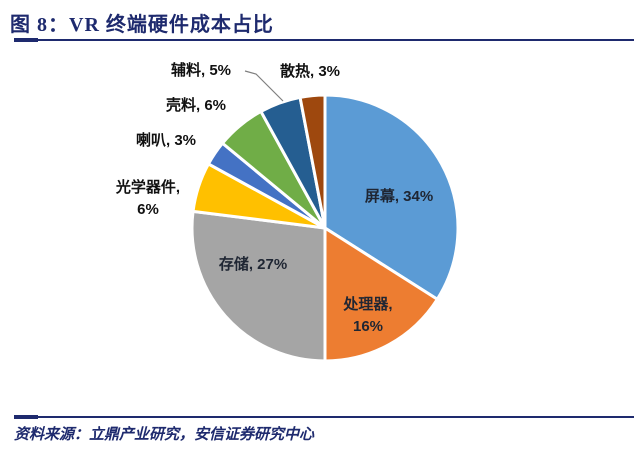 The height and width of the screenshot is (449, 640). What do you see at coordinates (148, 198) in the screenshot?
I see `slice-label-optical-components: 光学器件, 6%` at bounding box center [148, 198].